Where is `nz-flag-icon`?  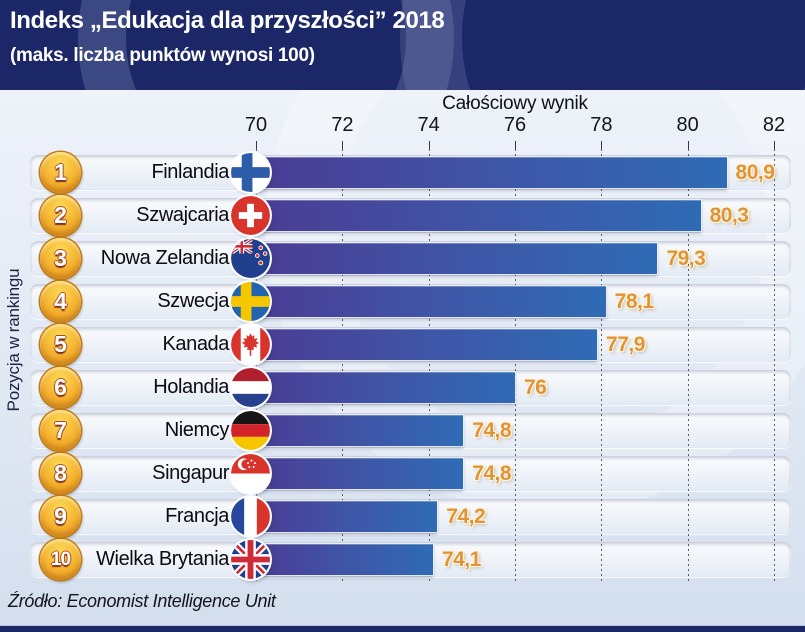 nz-flag-icon is located at coordinates (250, 258).